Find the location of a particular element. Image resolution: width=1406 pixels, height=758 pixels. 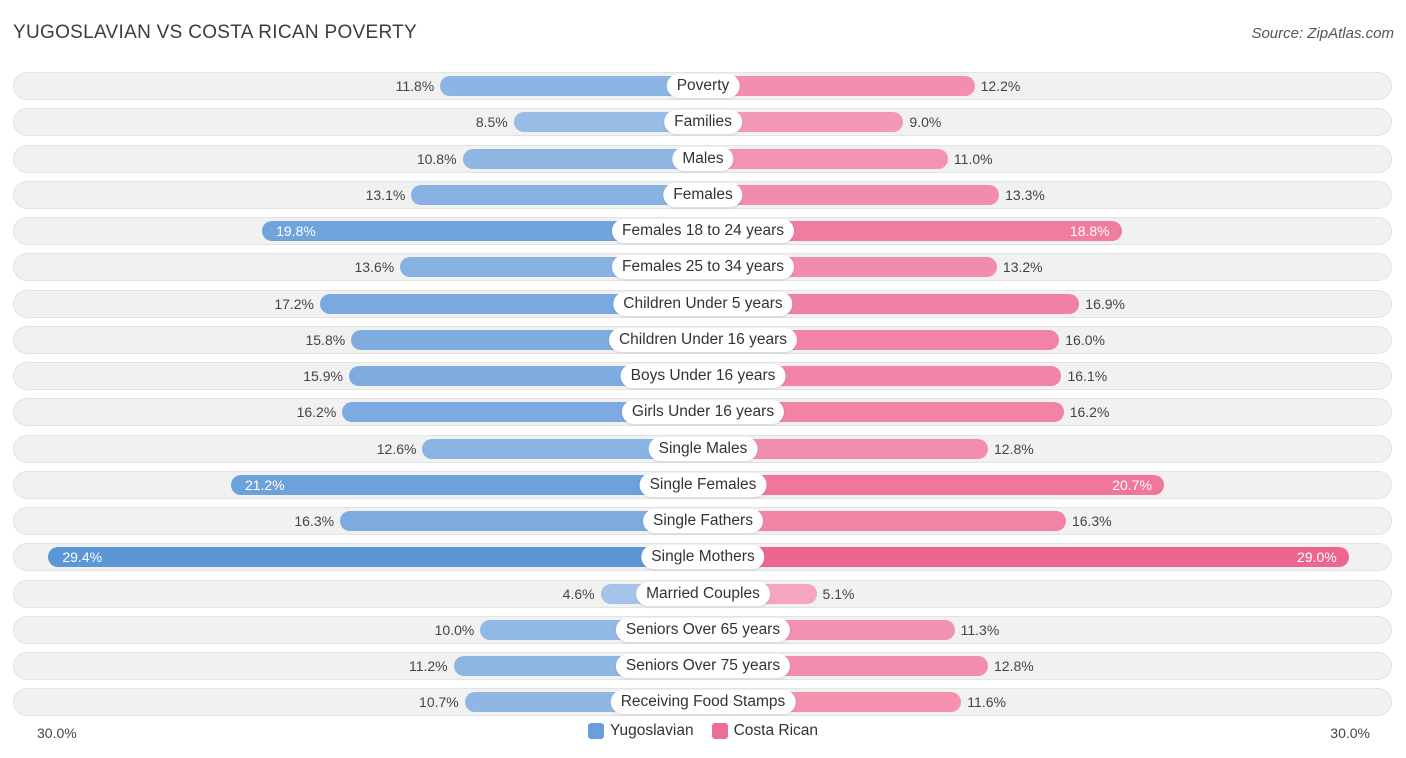

value-label-yugoslavian: 10.8% is located at coordinates (436, 158).